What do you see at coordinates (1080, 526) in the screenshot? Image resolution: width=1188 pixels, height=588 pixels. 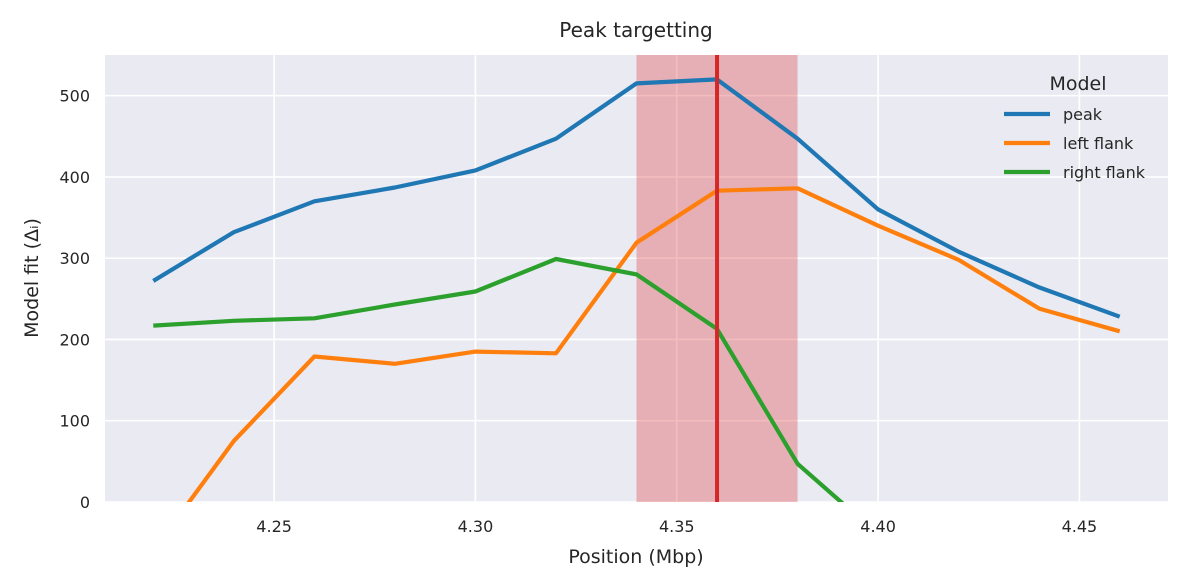 I see `x-tick-label: 4.45` at bounding box center [1080, 526].